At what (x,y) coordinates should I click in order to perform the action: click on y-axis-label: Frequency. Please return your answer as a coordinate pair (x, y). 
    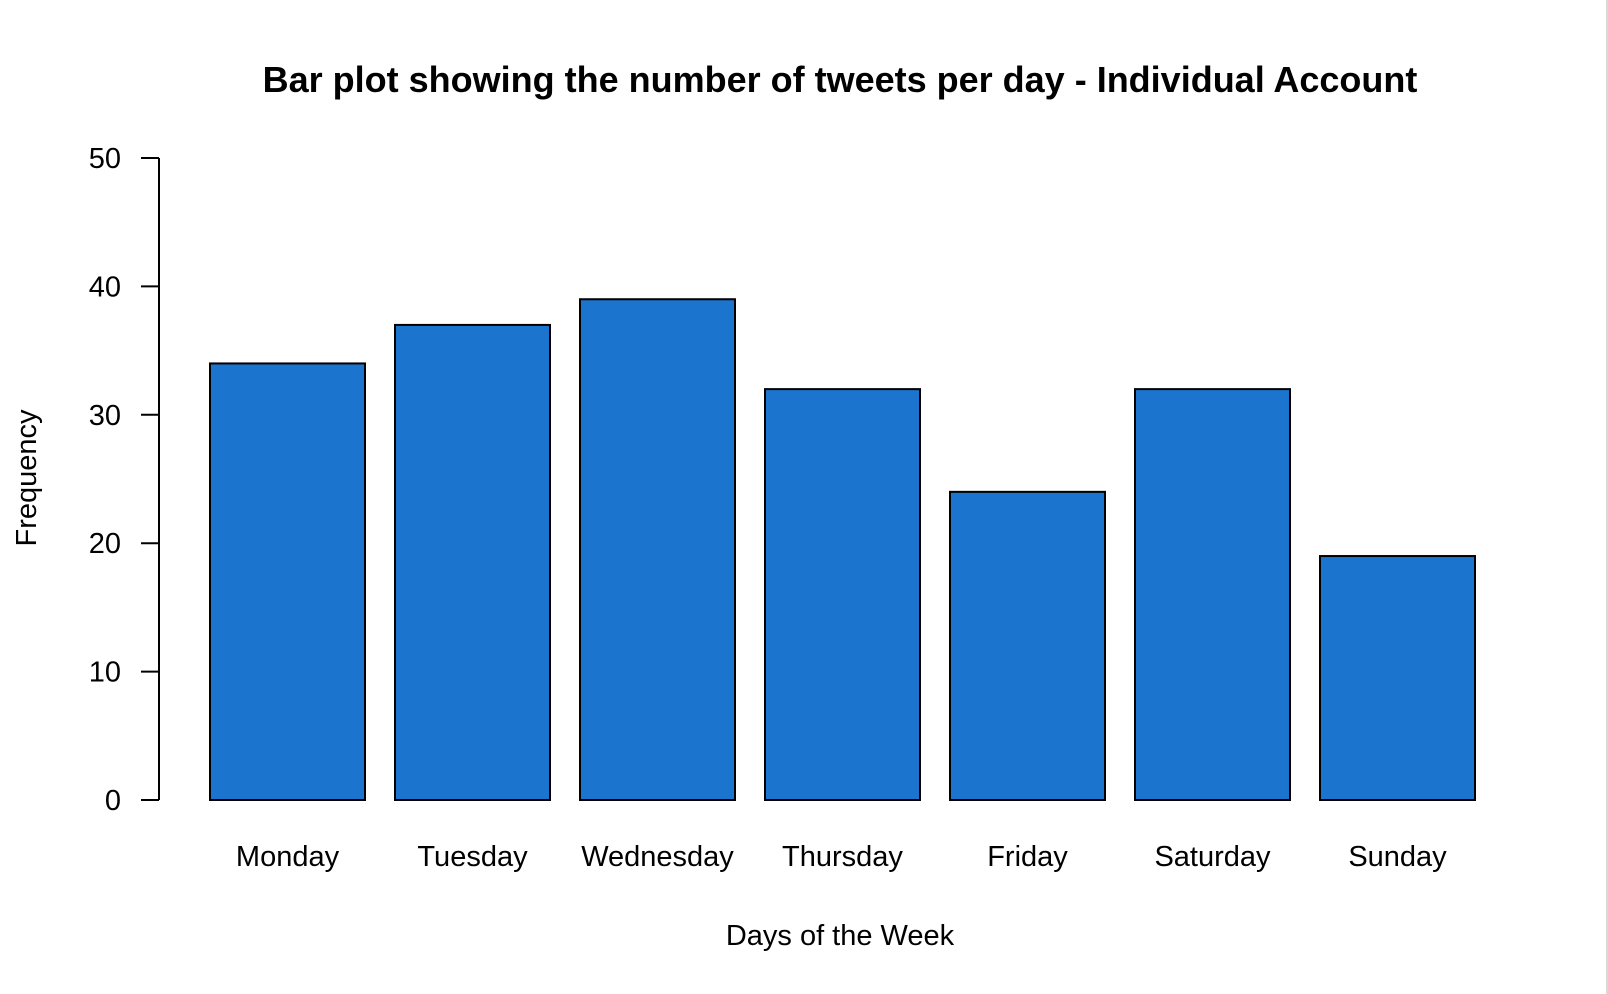
    Looking at the image, I should click on (27, 478).